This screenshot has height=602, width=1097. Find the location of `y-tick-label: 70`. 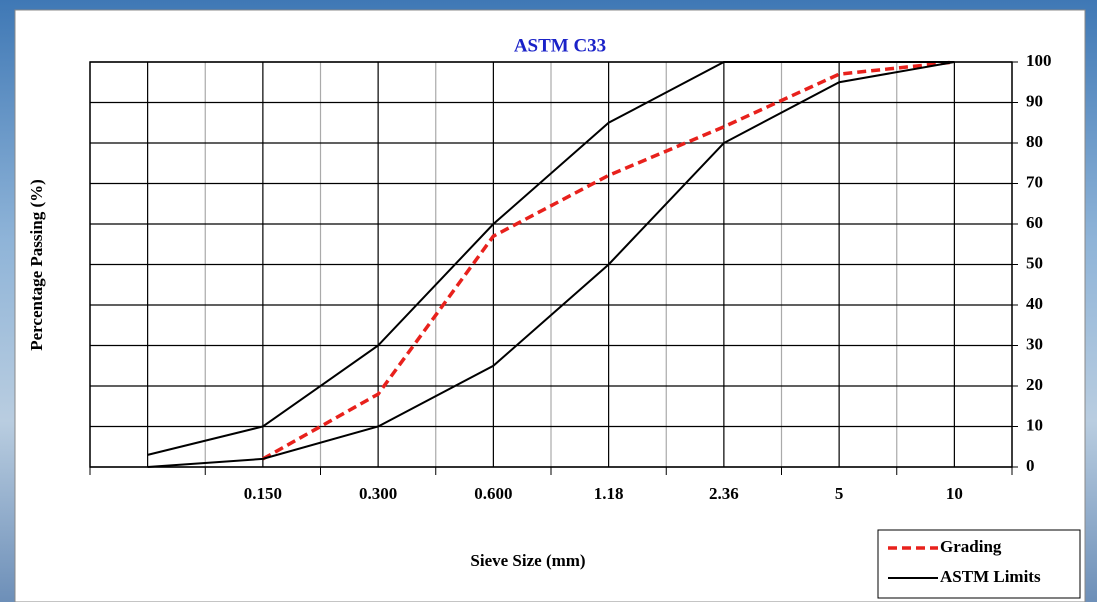

y-tick-label: 70 is located at coordinates (1034, 181).